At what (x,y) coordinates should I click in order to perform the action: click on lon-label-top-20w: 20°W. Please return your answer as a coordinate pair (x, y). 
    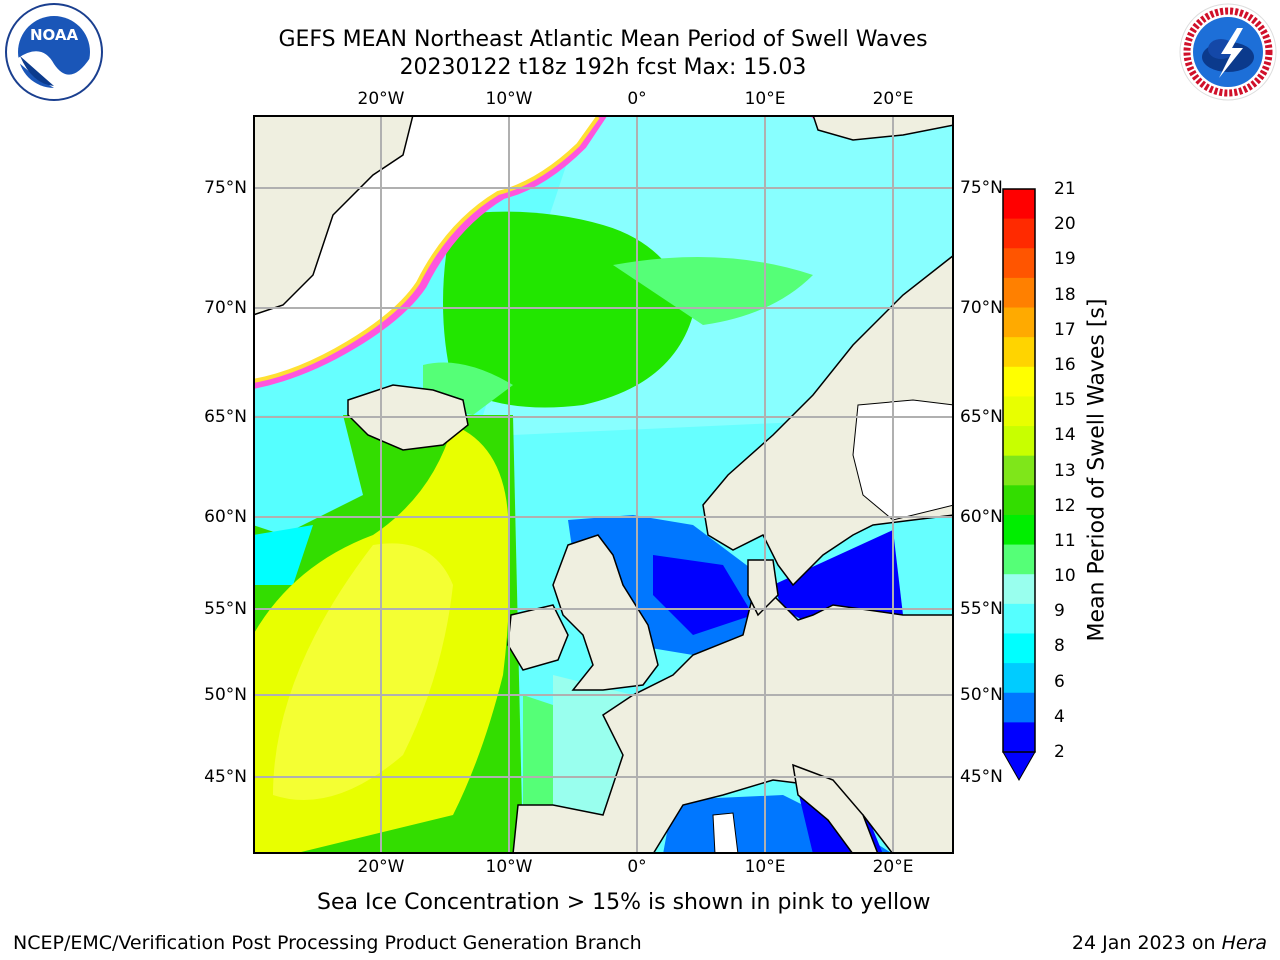
    Looking at the image, I should click on (381, 99).